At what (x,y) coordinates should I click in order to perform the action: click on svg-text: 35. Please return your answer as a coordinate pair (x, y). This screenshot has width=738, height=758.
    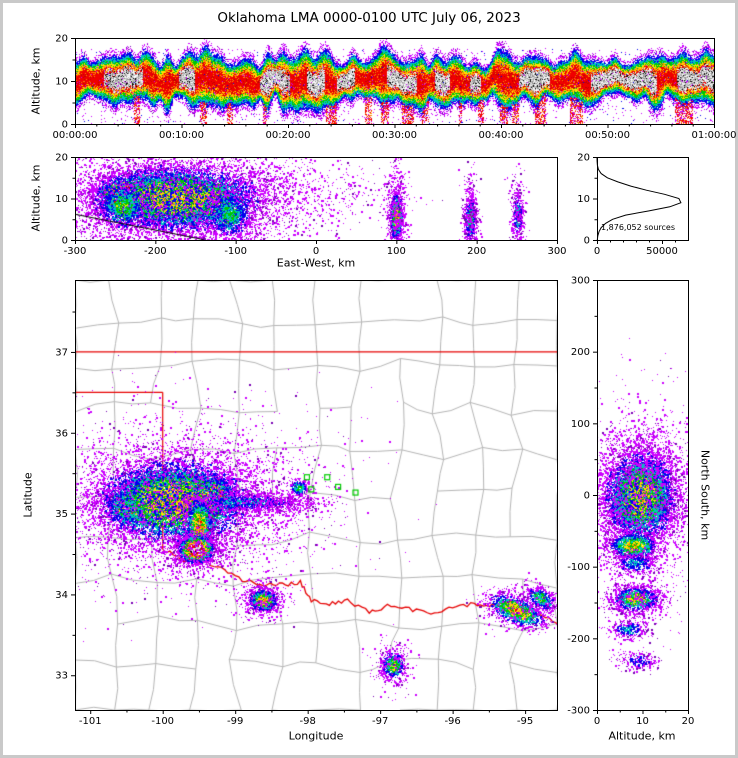
    Looking at the image, I should click on (61, 514).